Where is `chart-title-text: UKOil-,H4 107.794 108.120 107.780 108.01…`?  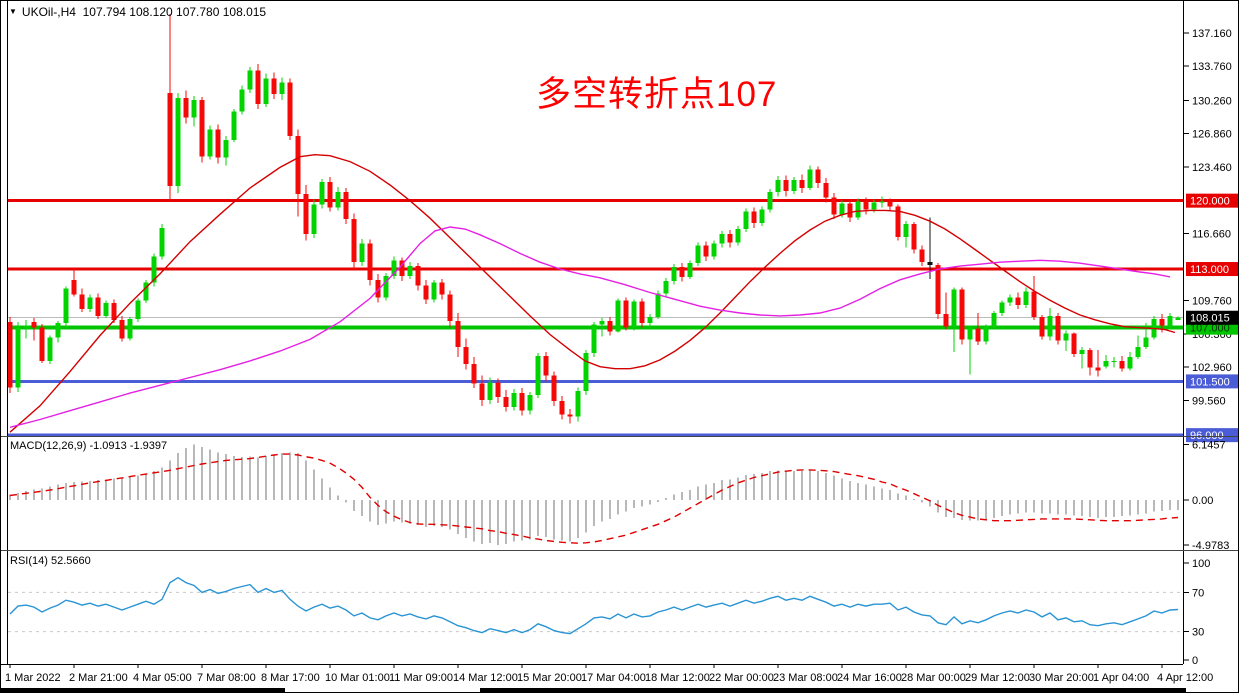 chart-title-text: UKOil-,H4 107.794 108.120 107.780 108.01… is located at coordinates (144, 12).